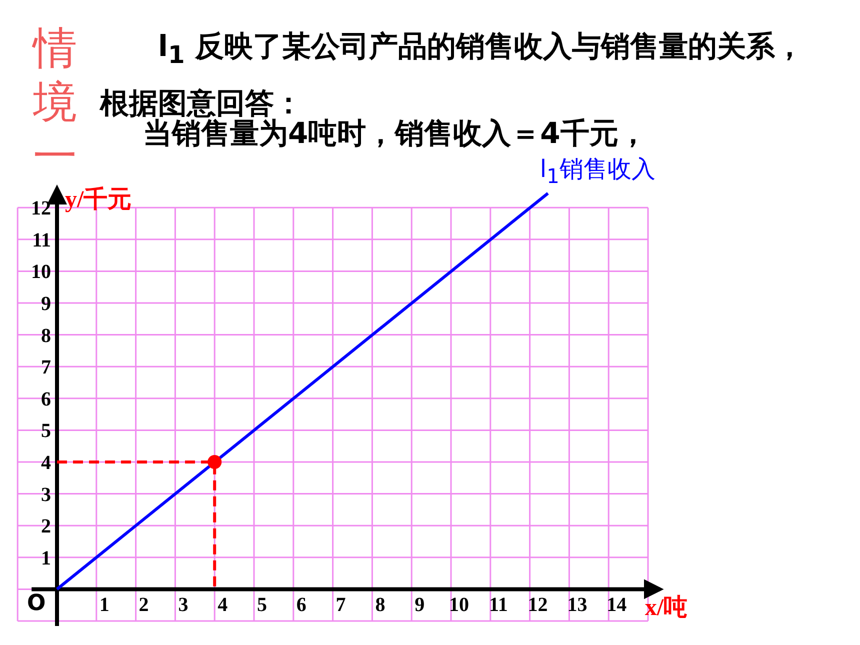 The width and height of the screenshot is (860, 645). Describe the element at coordinates (341, 605) in the screenshot. I see `x-tick-label: 7` at that location.